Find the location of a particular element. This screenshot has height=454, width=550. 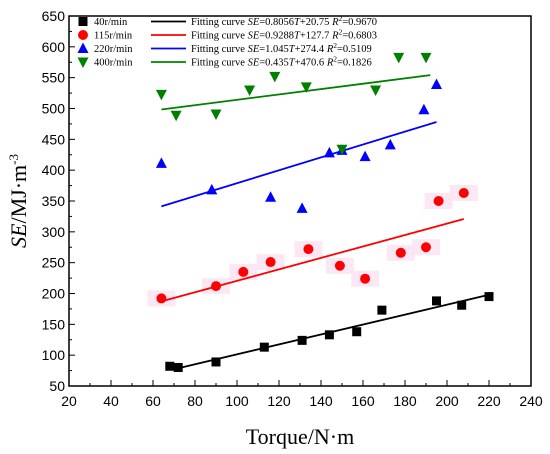

y-tick-label: 550 is located at coordinates (54, 78).